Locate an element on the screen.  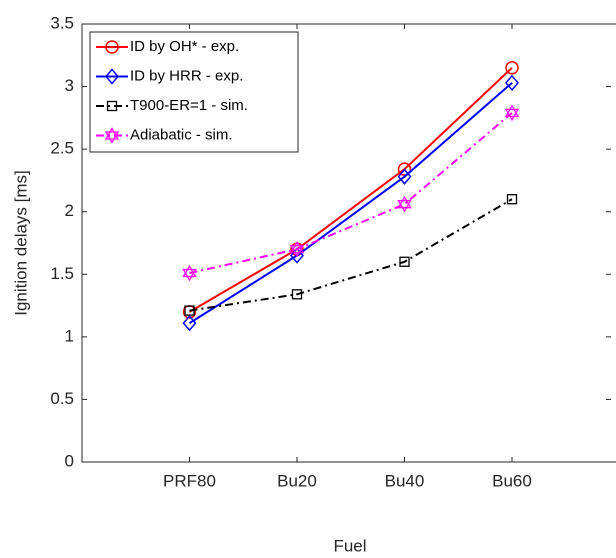
legend-label: T900-ER=1 - sim. is located at coordinates (189, 105).